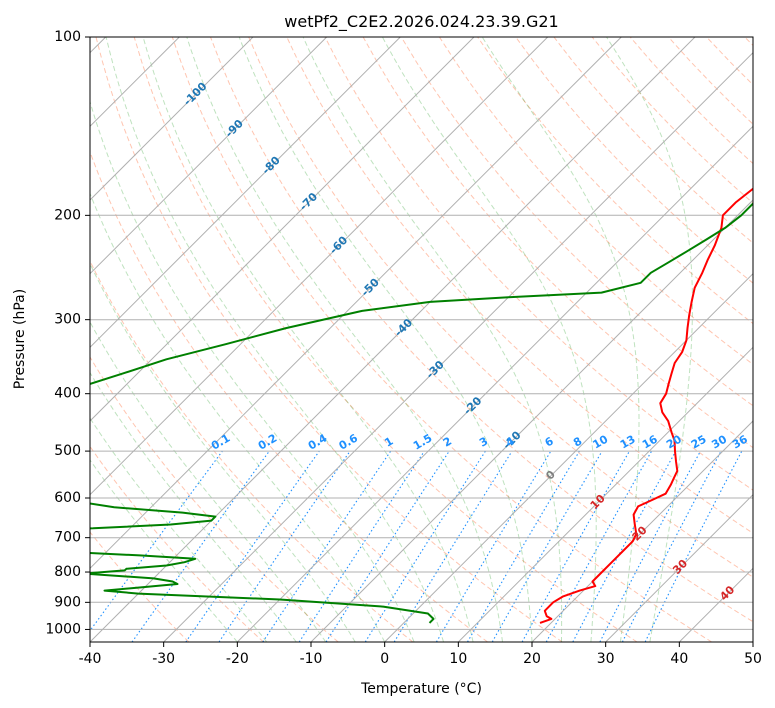  What do you see at coordinates (532, 659) in the screenshot?
I see `x-tick-label: 20` at bounding box center [532, 659].